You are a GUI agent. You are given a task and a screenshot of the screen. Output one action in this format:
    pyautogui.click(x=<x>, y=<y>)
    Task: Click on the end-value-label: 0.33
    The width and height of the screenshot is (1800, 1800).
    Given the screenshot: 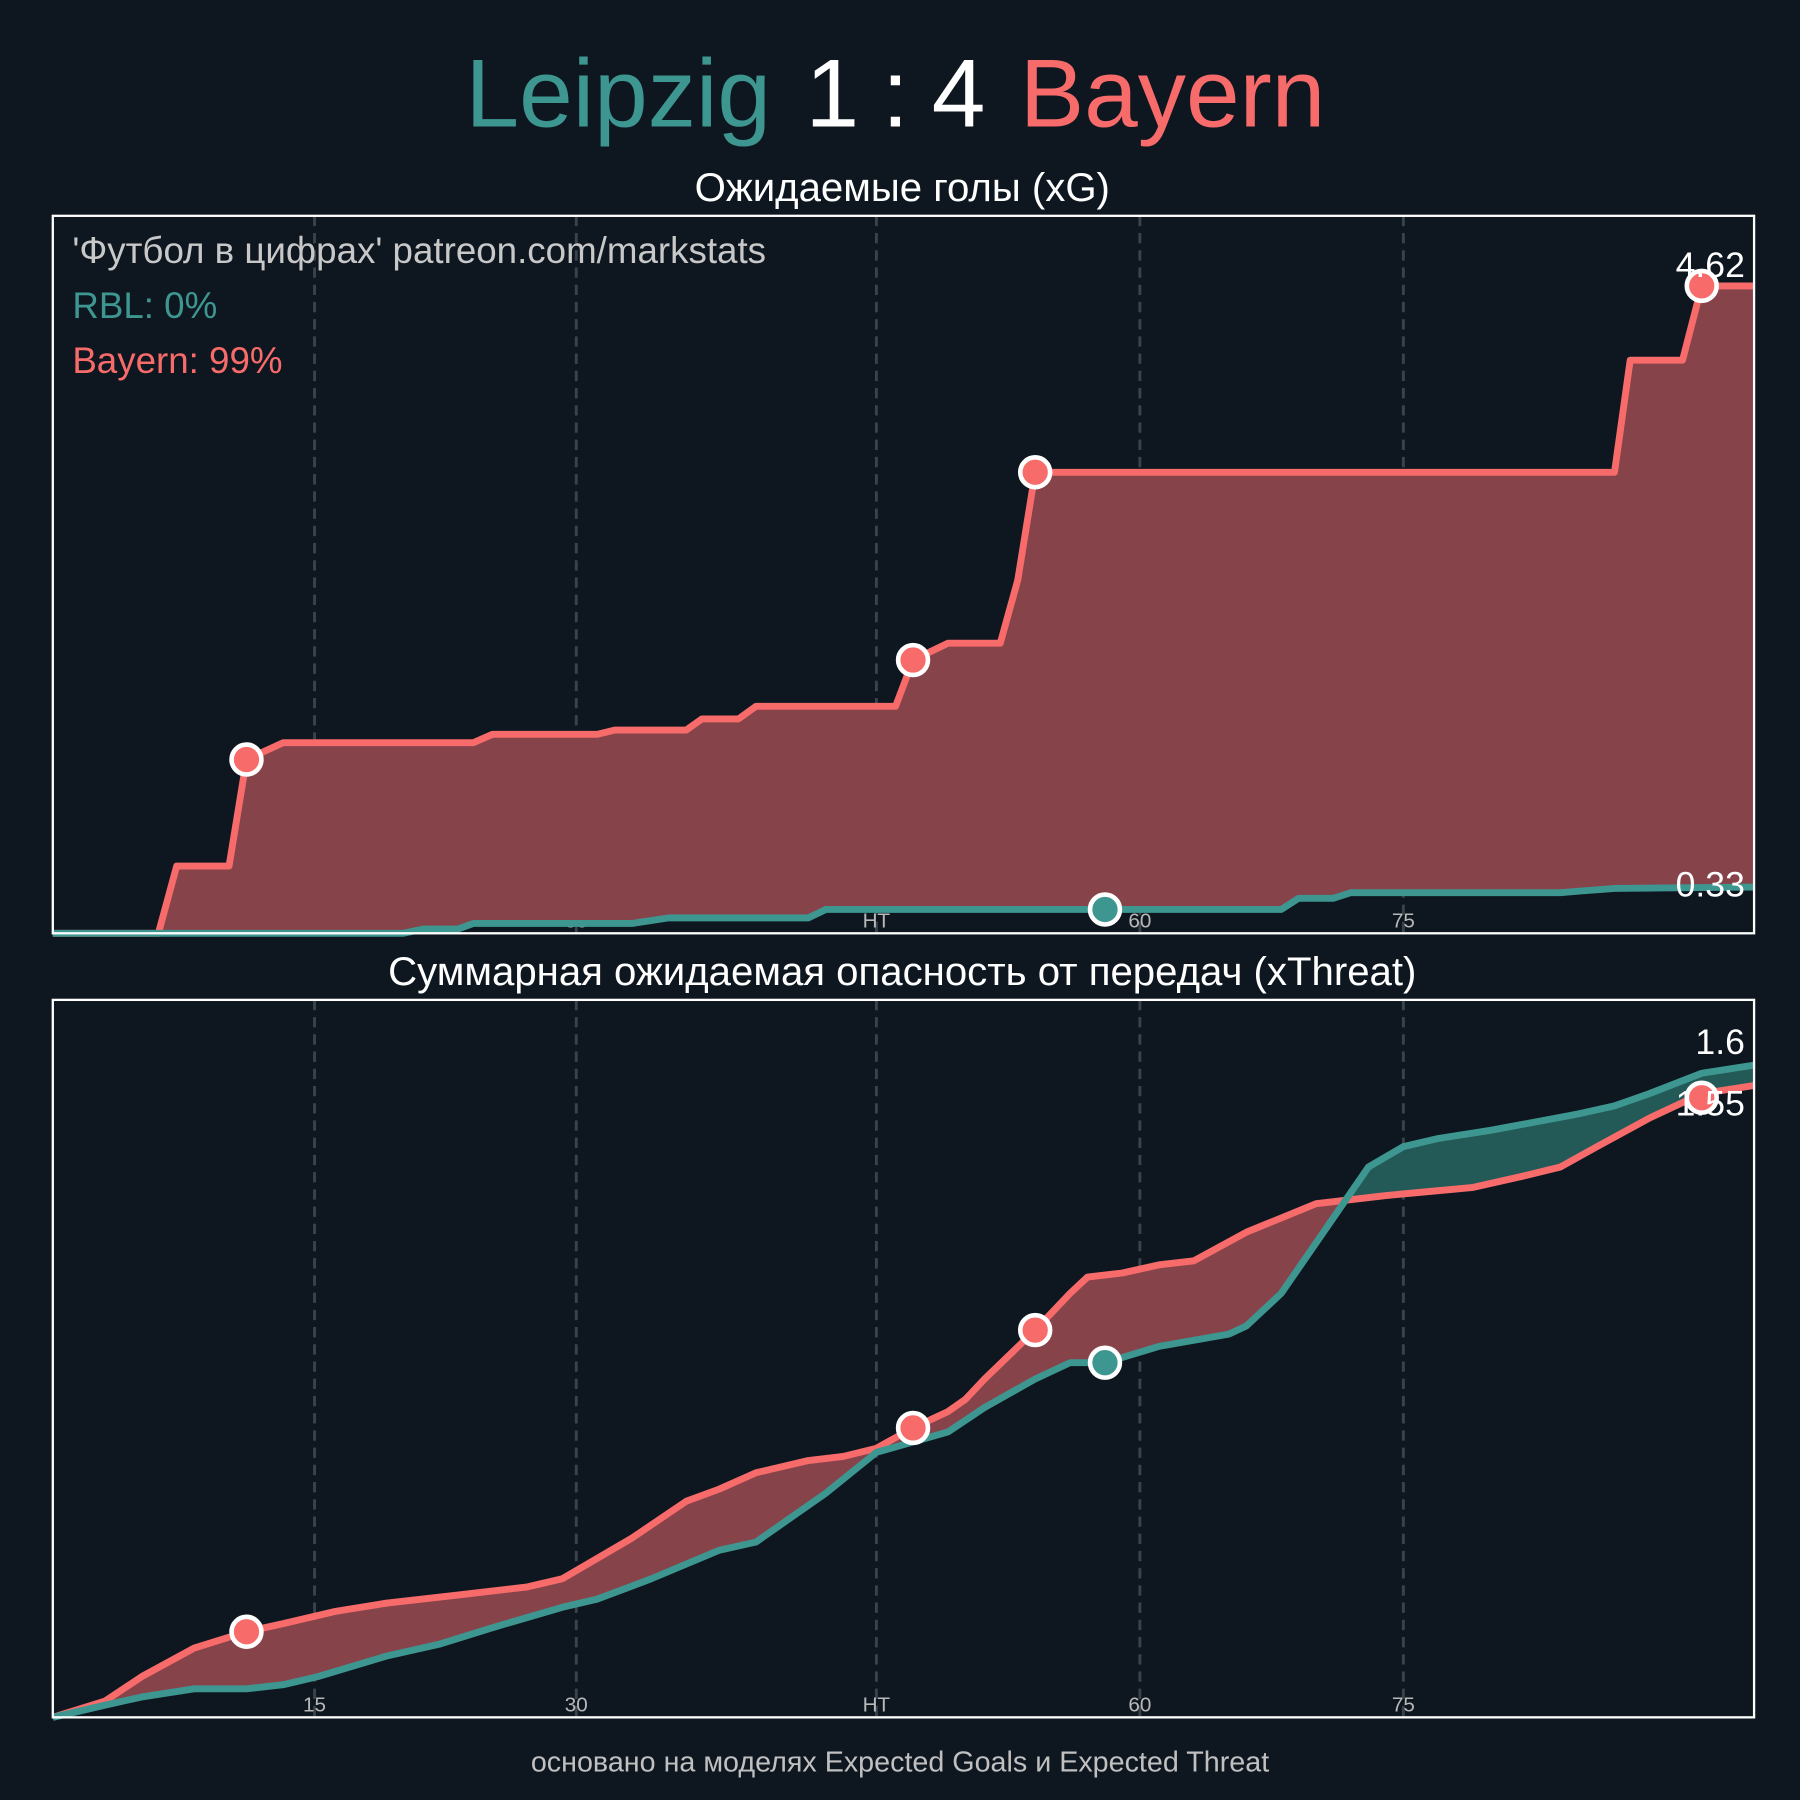 What is the action you would take?
    pyautogui.click(x=1710, y=884)
    